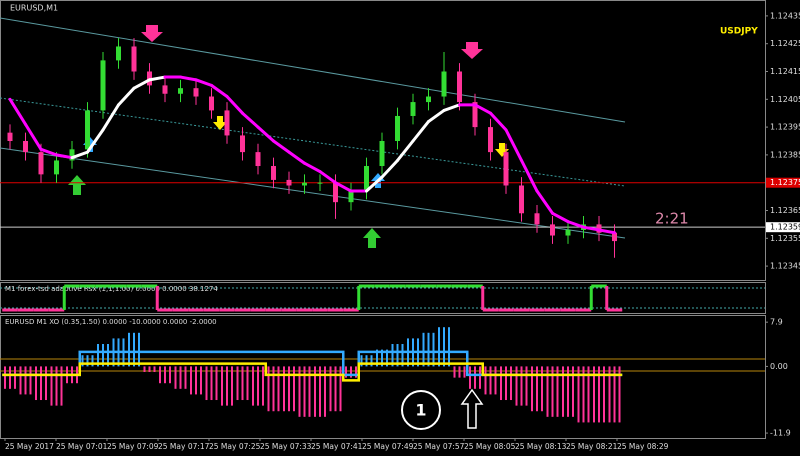 The image size is (800, 456). I want to click on x-tick-label: 25 May 08:05, so click(490, 446).